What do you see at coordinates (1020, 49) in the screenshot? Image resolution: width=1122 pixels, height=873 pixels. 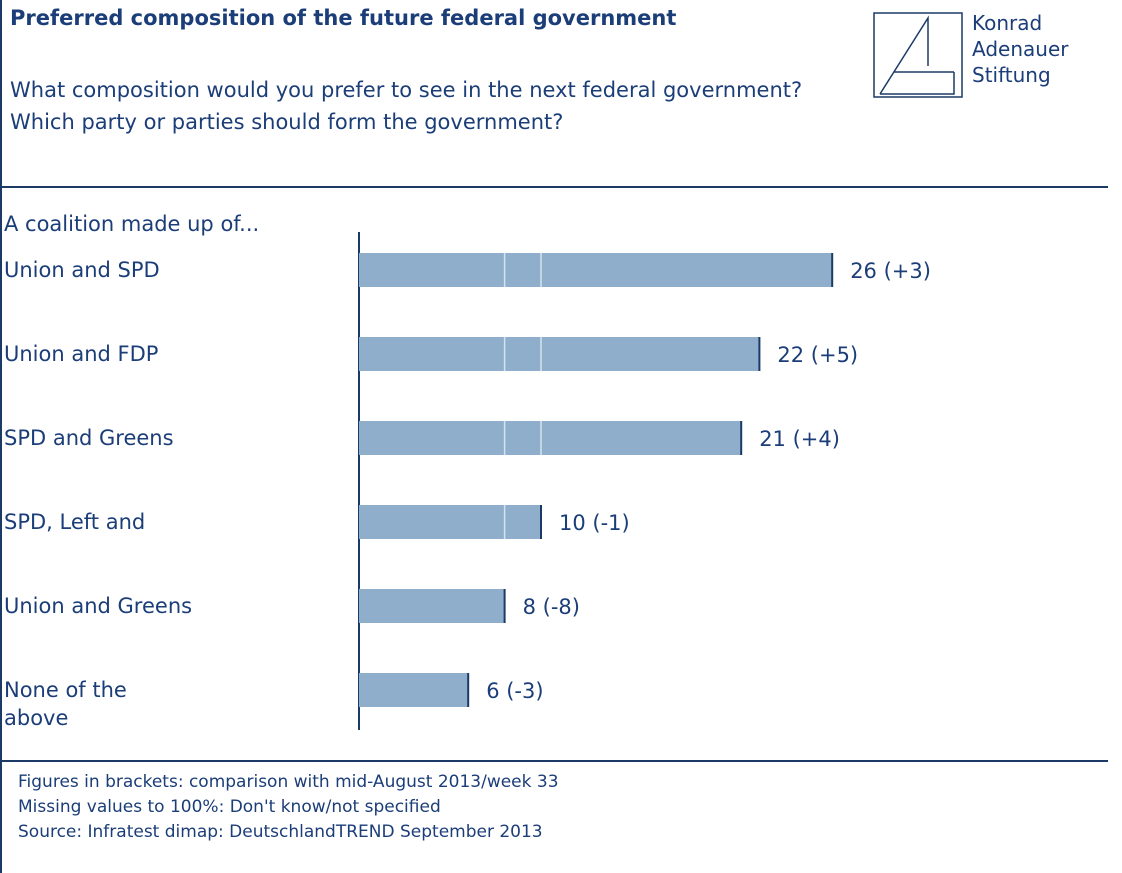 I see `logo-text-adenauer: Adenauer` at bounding box center [1020, 49].